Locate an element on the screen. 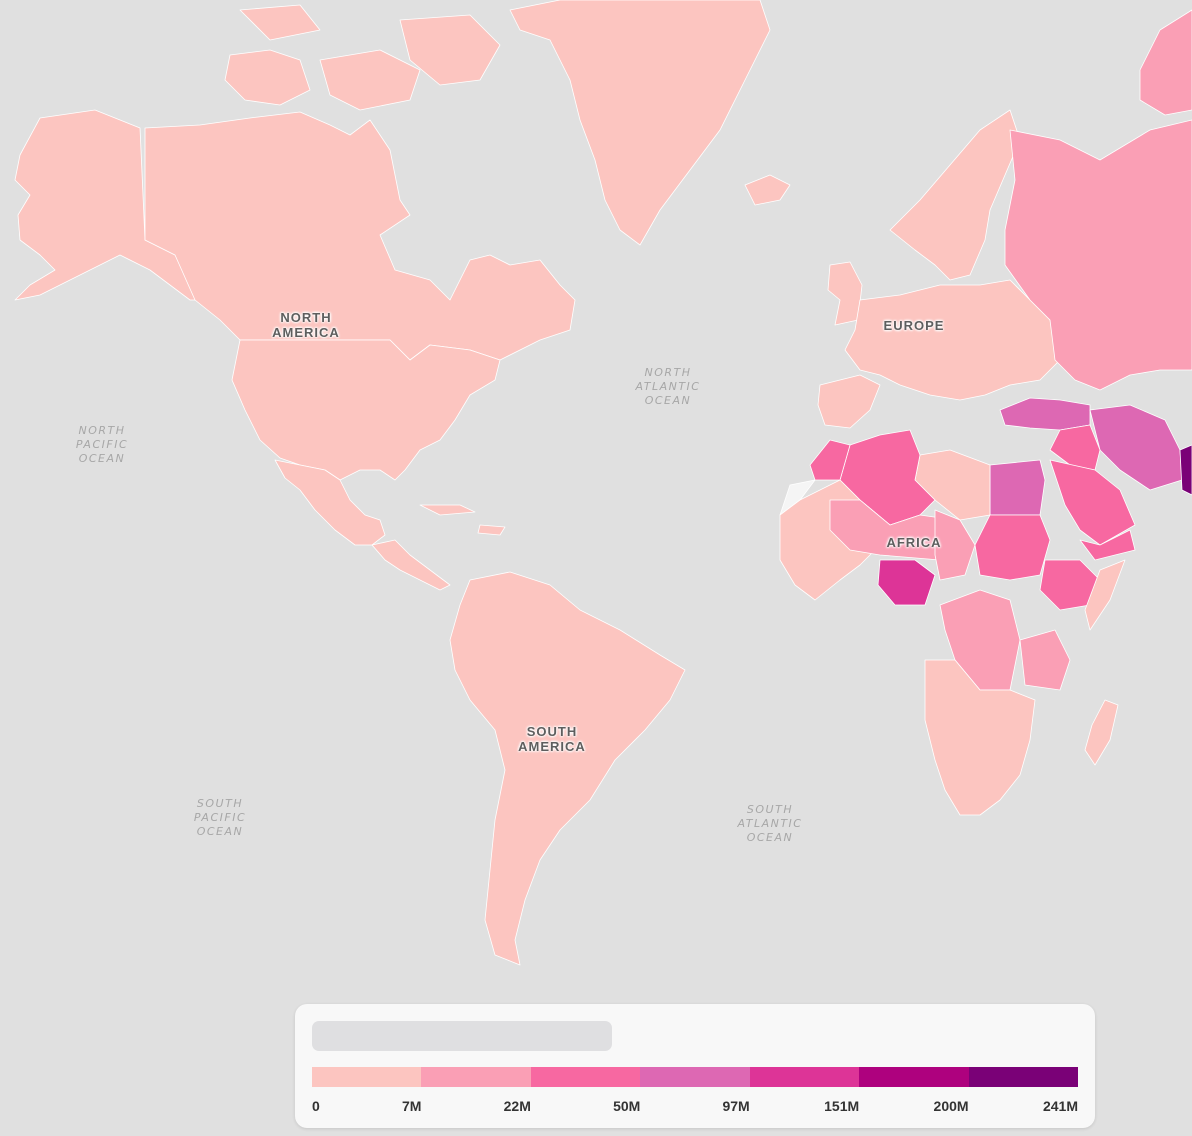  legend-tick-2: 22M is located at coordinates (517, 1106).